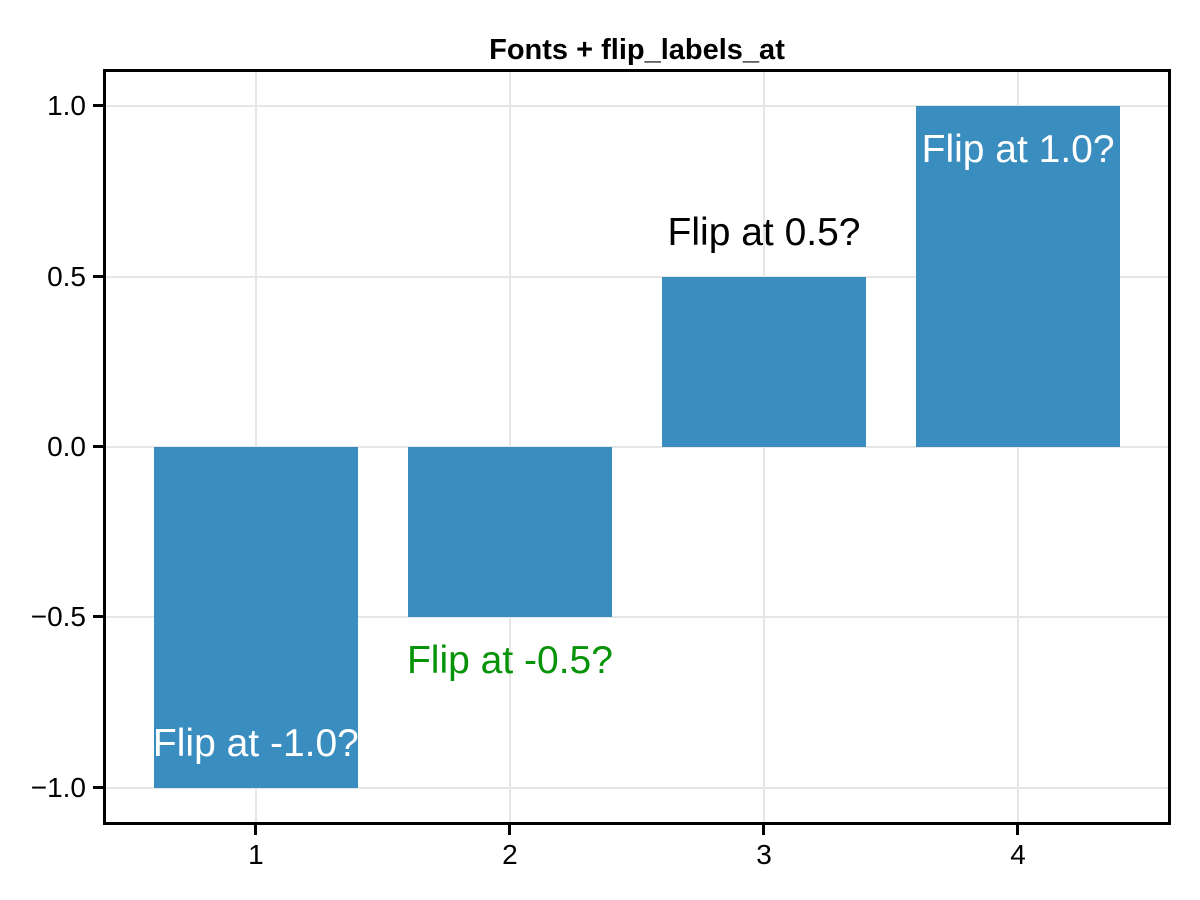  I want to click on bar-value-label: Flip at 0.5?, so click(764, 232).